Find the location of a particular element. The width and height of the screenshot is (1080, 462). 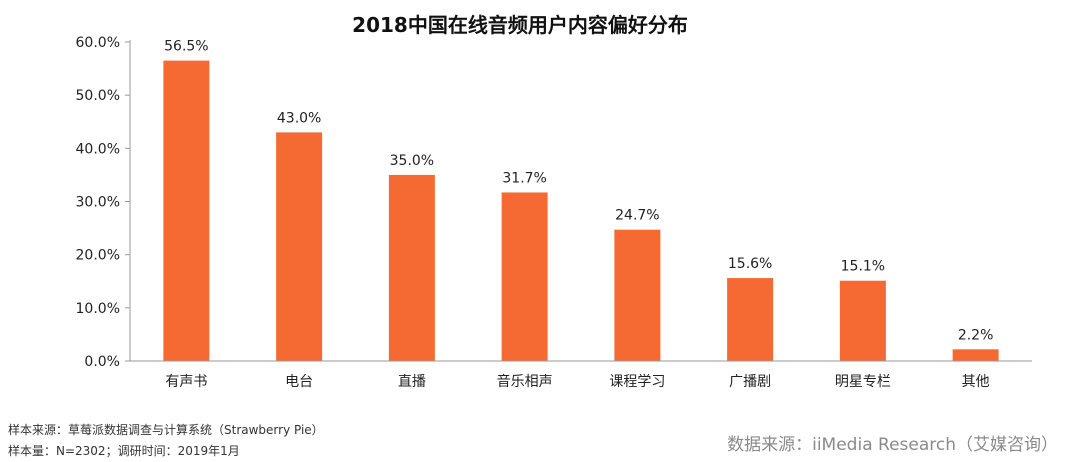

y-tick-label: 20.0% is located at coordinates (98, 256).